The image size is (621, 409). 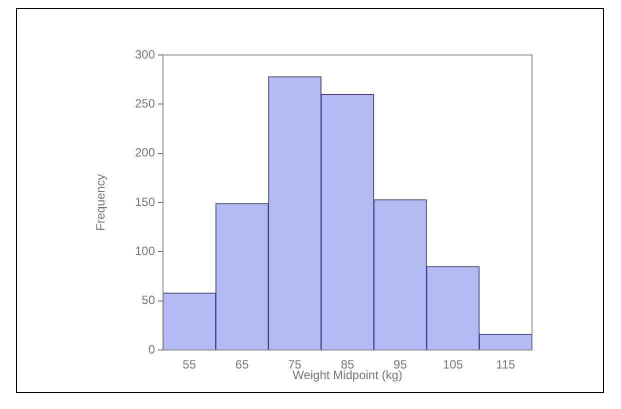 What do you see at coordinates (145, 251) in the screenshot?
I see `y-tick-label: 100` at bounding box center [145, 251].